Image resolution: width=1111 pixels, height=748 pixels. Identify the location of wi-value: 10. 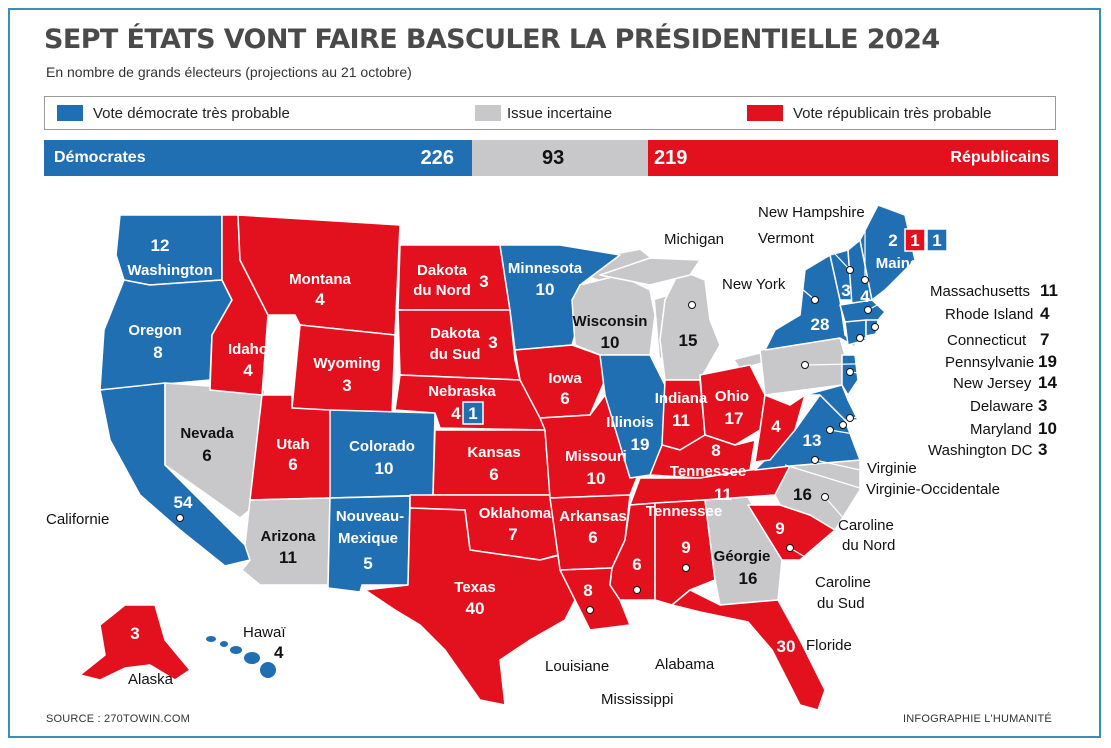
(610, 342).